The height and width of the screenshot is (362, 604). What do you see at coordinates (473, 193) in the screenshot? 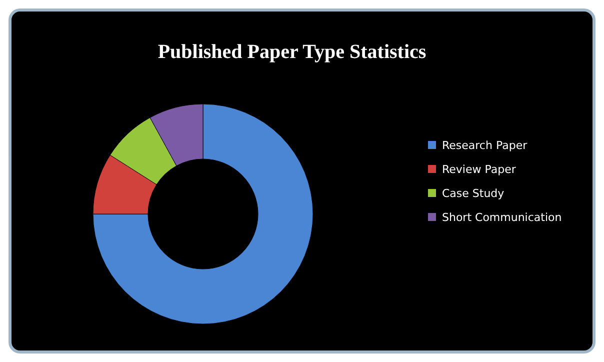
I see `legend-label: Case Study` at bounding box center [473, 193].